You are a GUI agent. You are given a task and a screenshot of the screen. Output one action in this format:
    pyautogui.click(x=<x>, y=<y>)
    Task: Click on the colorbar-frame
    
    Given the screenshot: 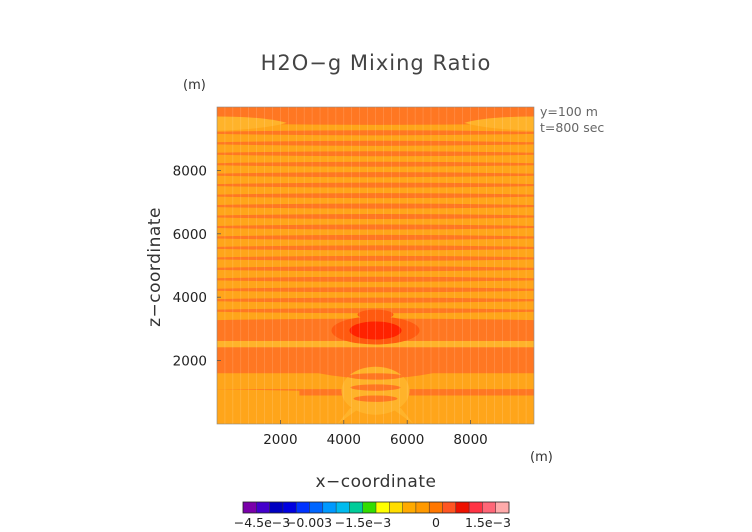 What is the action you would take?
    pyautogui.click(x=376, y=507)
    